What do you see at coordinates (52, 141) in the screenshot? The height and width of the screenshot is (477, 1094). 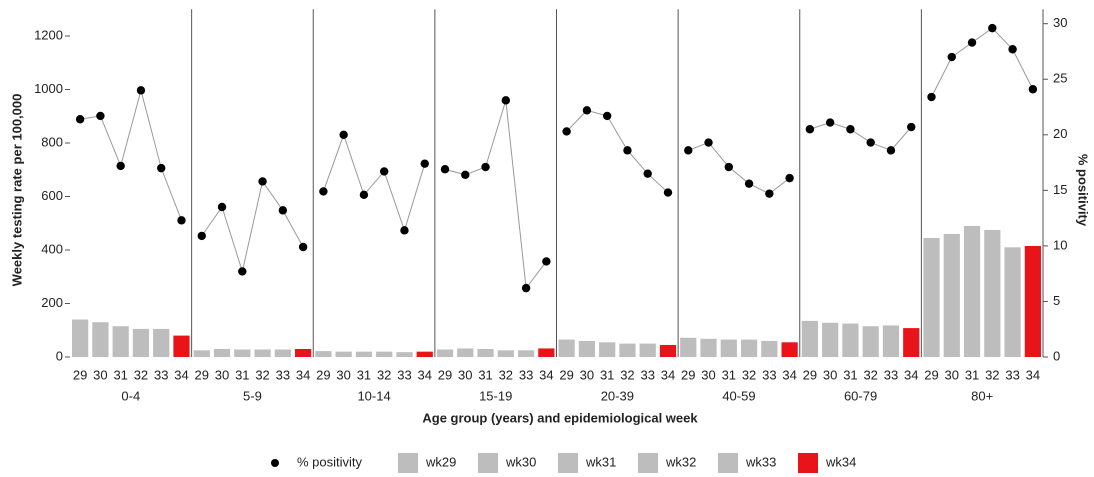 I see `y-tick-label: 800` at bounding box center [52, 141].